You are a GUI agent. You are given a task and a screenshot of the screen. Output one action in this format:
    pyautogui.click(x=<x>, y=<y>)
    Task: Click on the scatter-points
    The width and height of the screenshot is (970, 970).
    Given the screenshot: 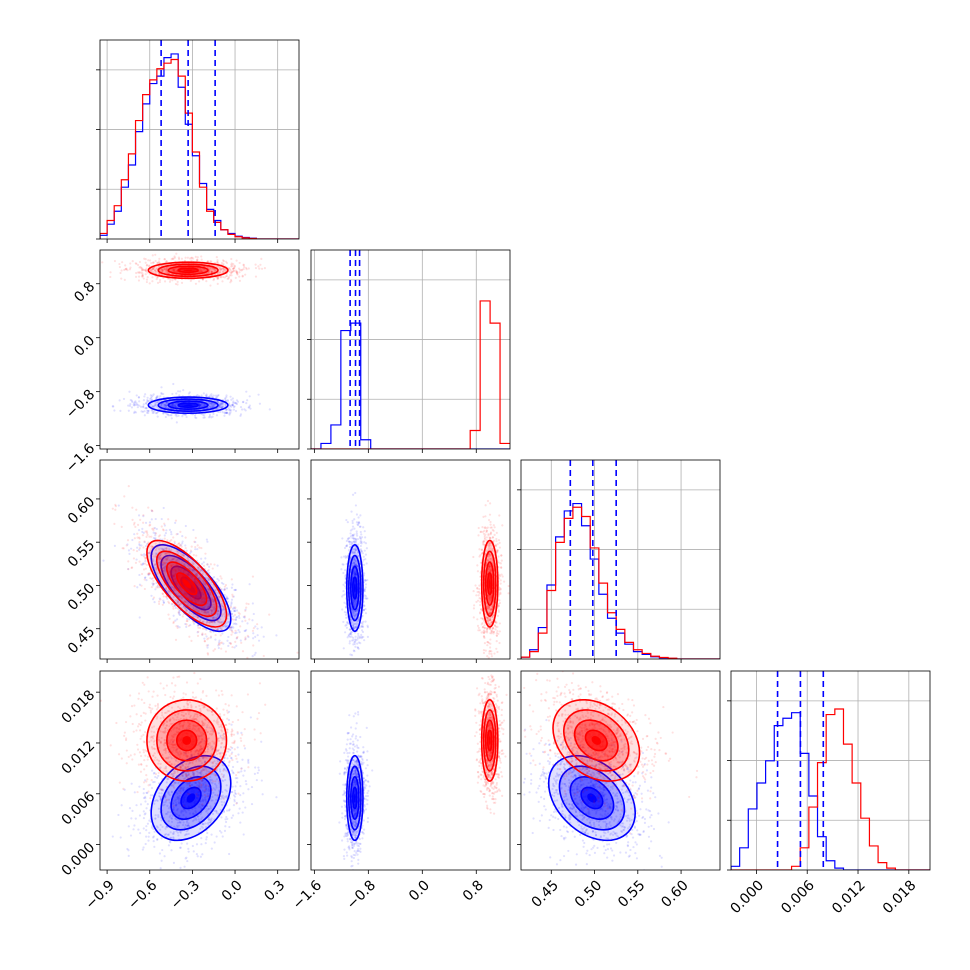 What is the action you would take?
    pyautogui.click(x=595, y=789)
    